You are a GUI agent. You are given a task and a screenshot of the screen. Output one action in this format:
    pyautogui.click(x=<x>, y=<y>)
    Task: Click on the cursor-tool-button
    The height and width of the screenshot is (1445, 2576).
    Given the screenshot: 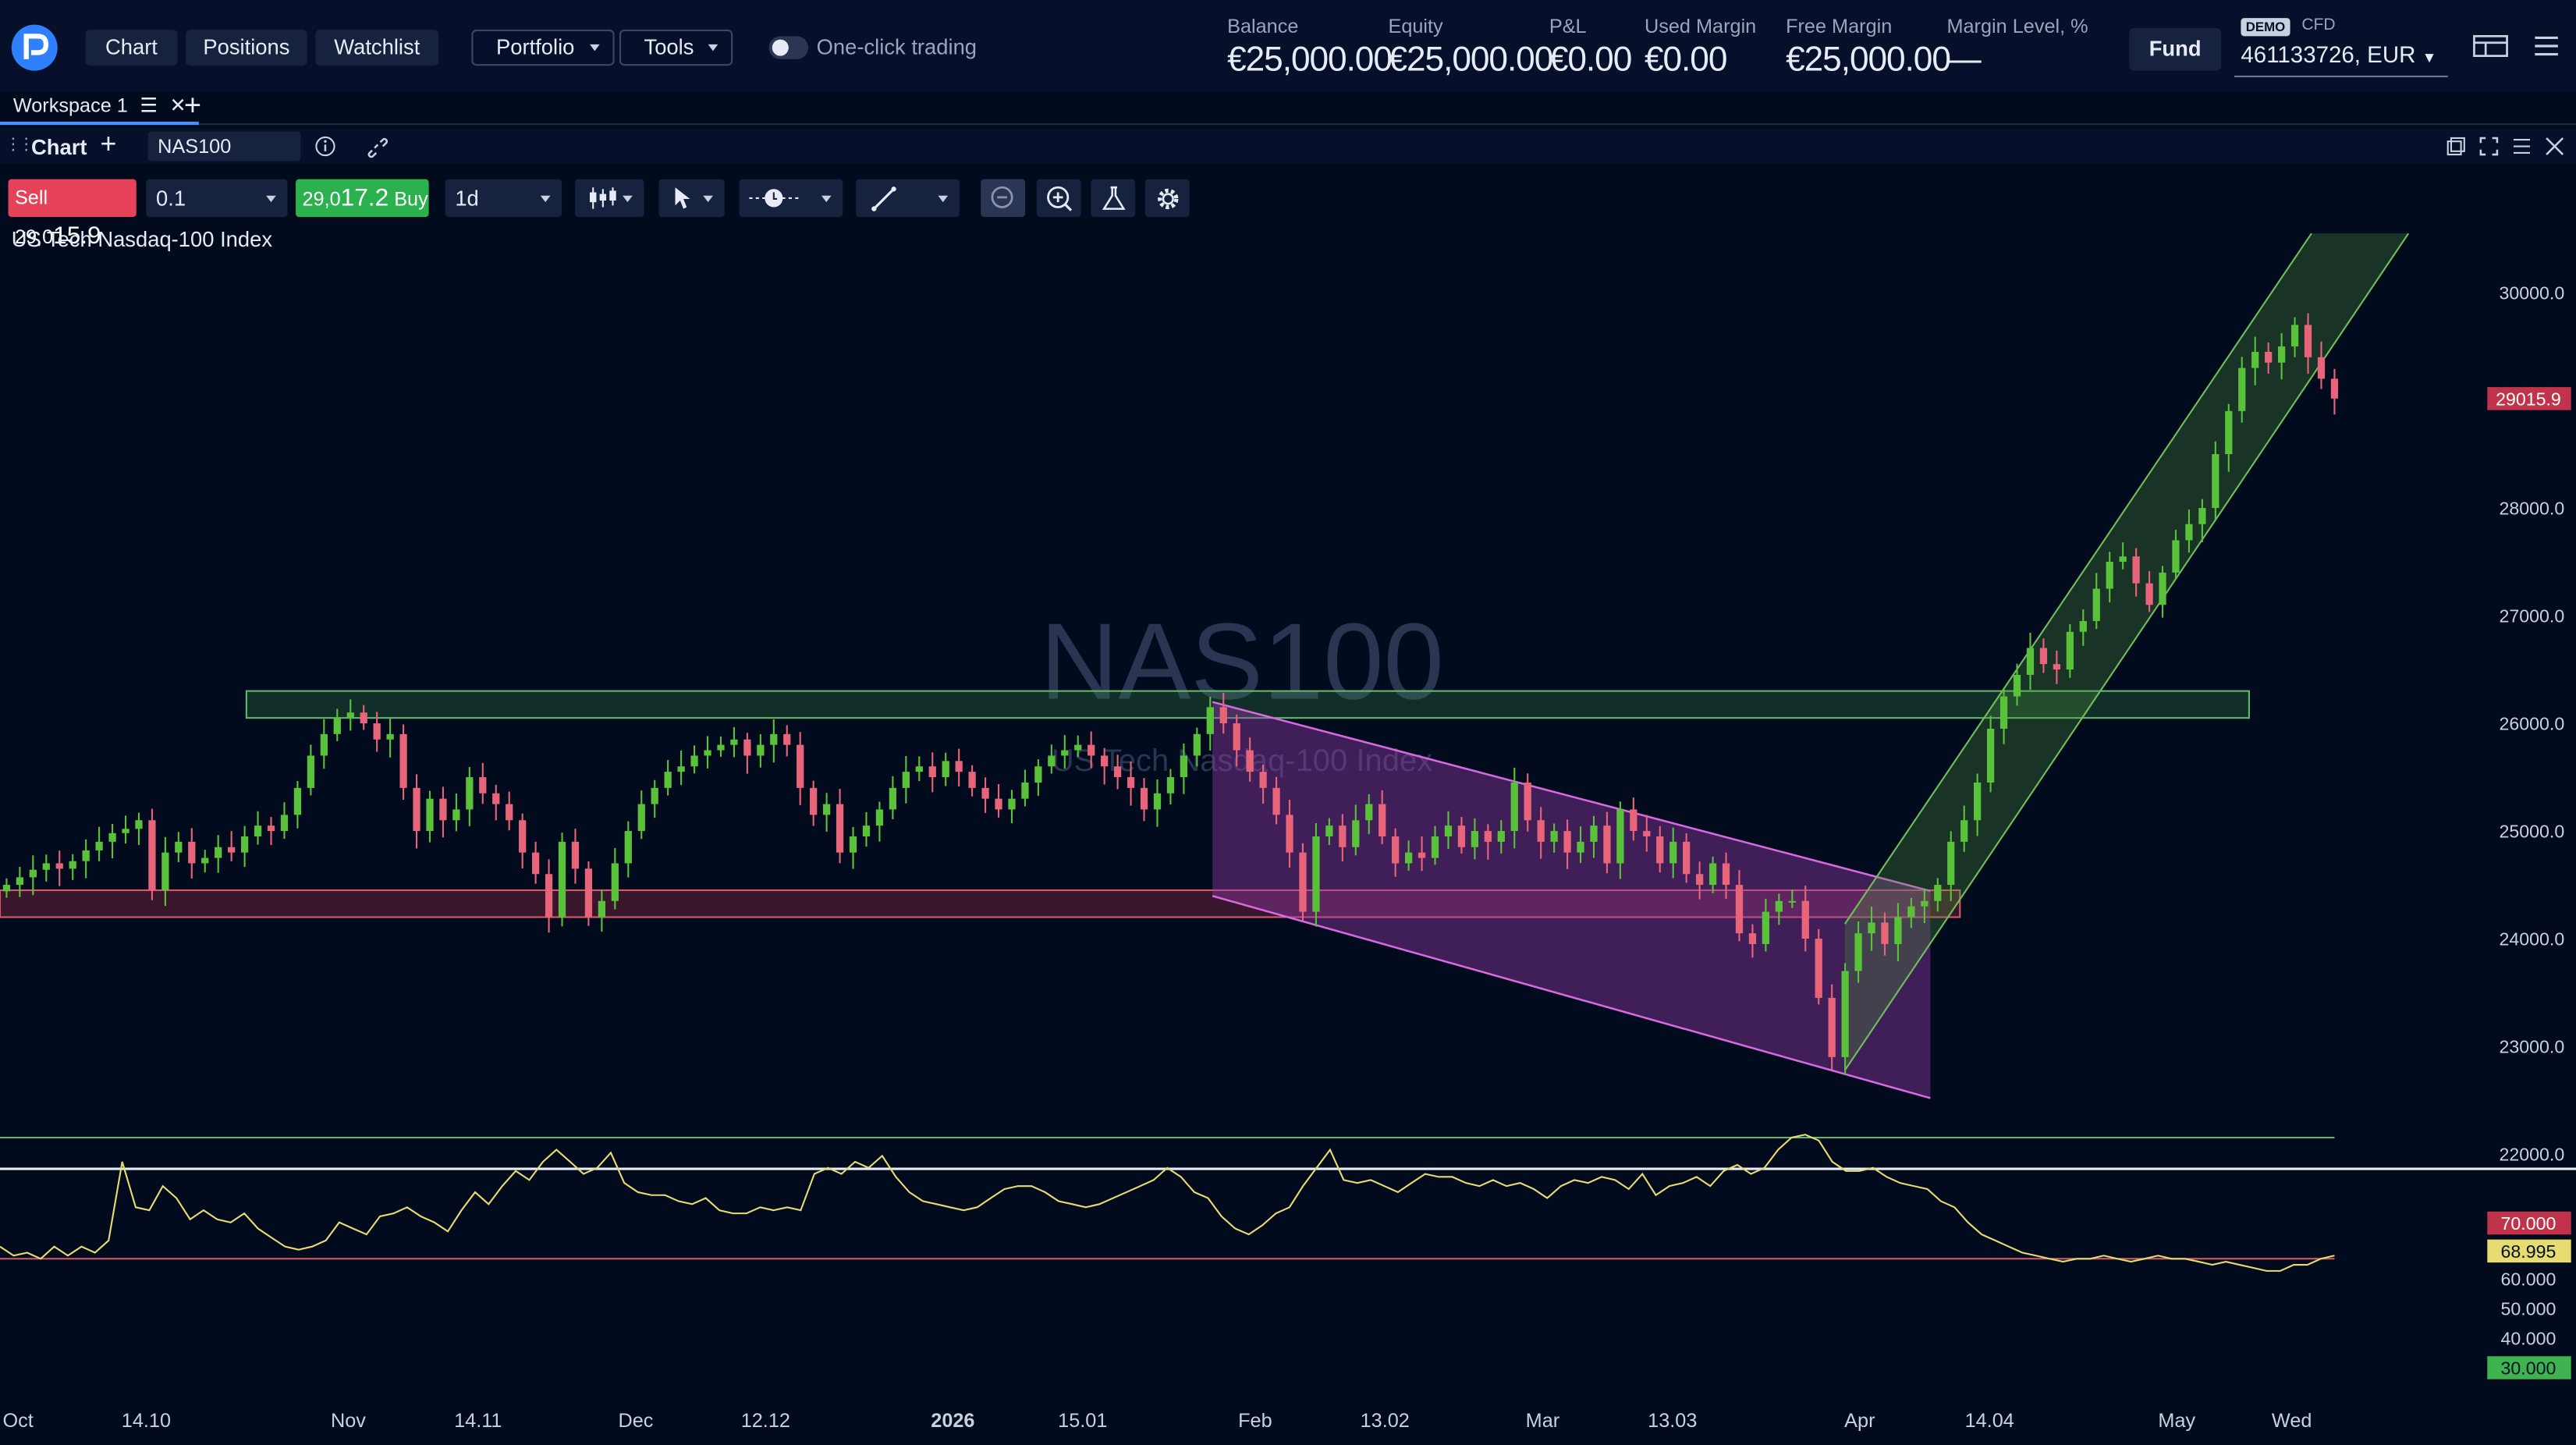 What is the action you would take?
    pyautogui.click(x=691, y=198)
    